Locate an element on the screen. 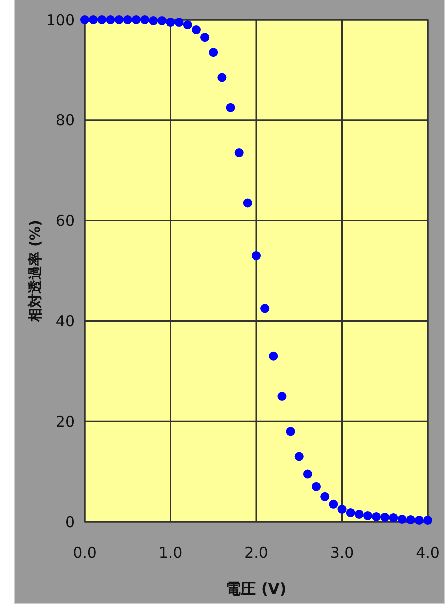 The height and width of the screenshot is (606, 447). y-axis-title: 相対透過率 (%) is located at coordinates (35, 271).